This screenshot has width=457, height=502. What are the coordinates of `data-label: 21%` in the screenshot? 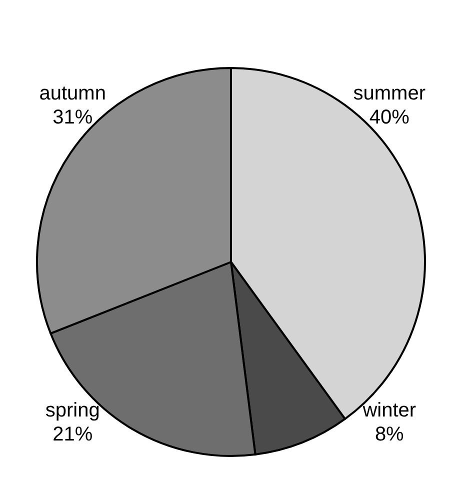 It's located at (72, 434).